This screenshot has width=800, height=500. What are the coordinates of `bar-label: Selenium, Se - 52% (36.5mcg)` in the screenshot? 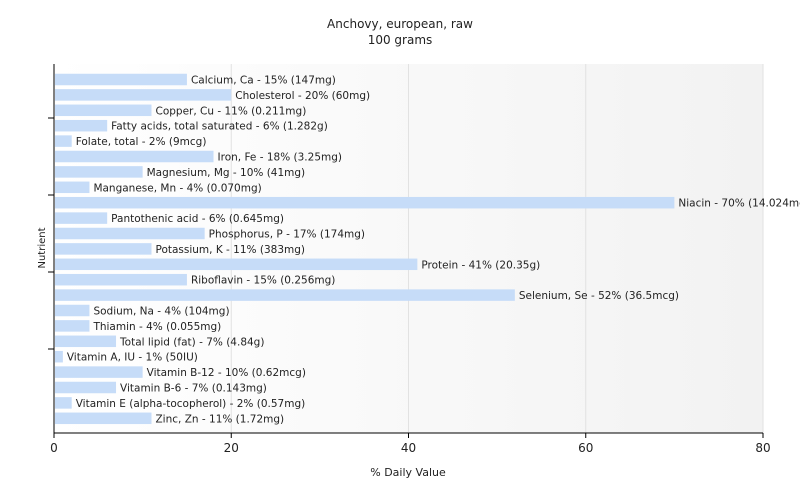 It's located at (599, 296).